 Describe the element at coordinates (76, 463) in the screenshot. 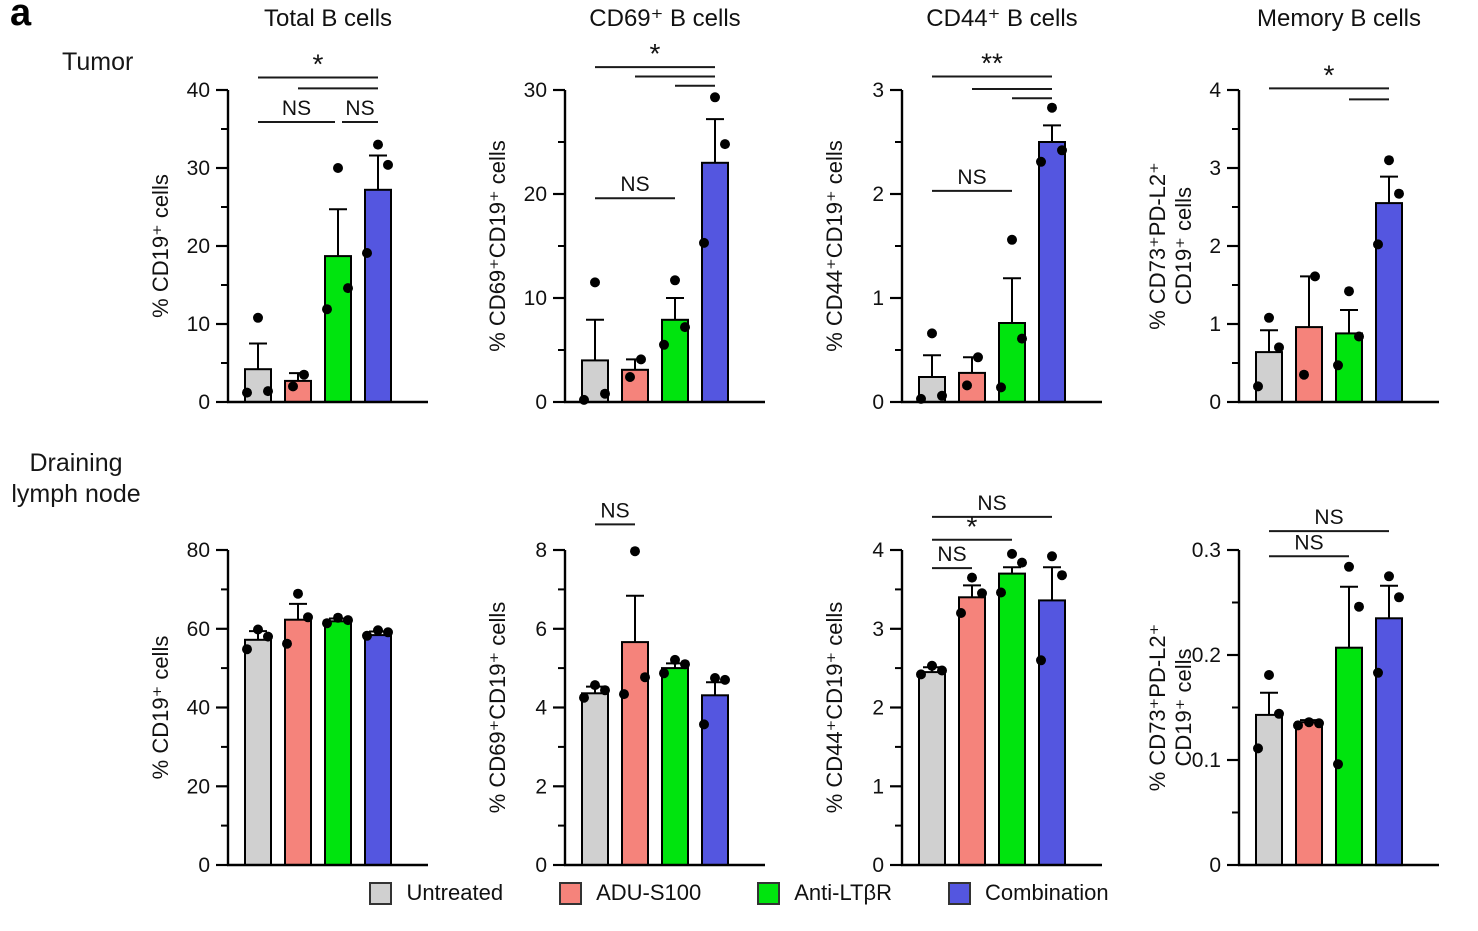

I see `row-label-line1: Draining` at that location.